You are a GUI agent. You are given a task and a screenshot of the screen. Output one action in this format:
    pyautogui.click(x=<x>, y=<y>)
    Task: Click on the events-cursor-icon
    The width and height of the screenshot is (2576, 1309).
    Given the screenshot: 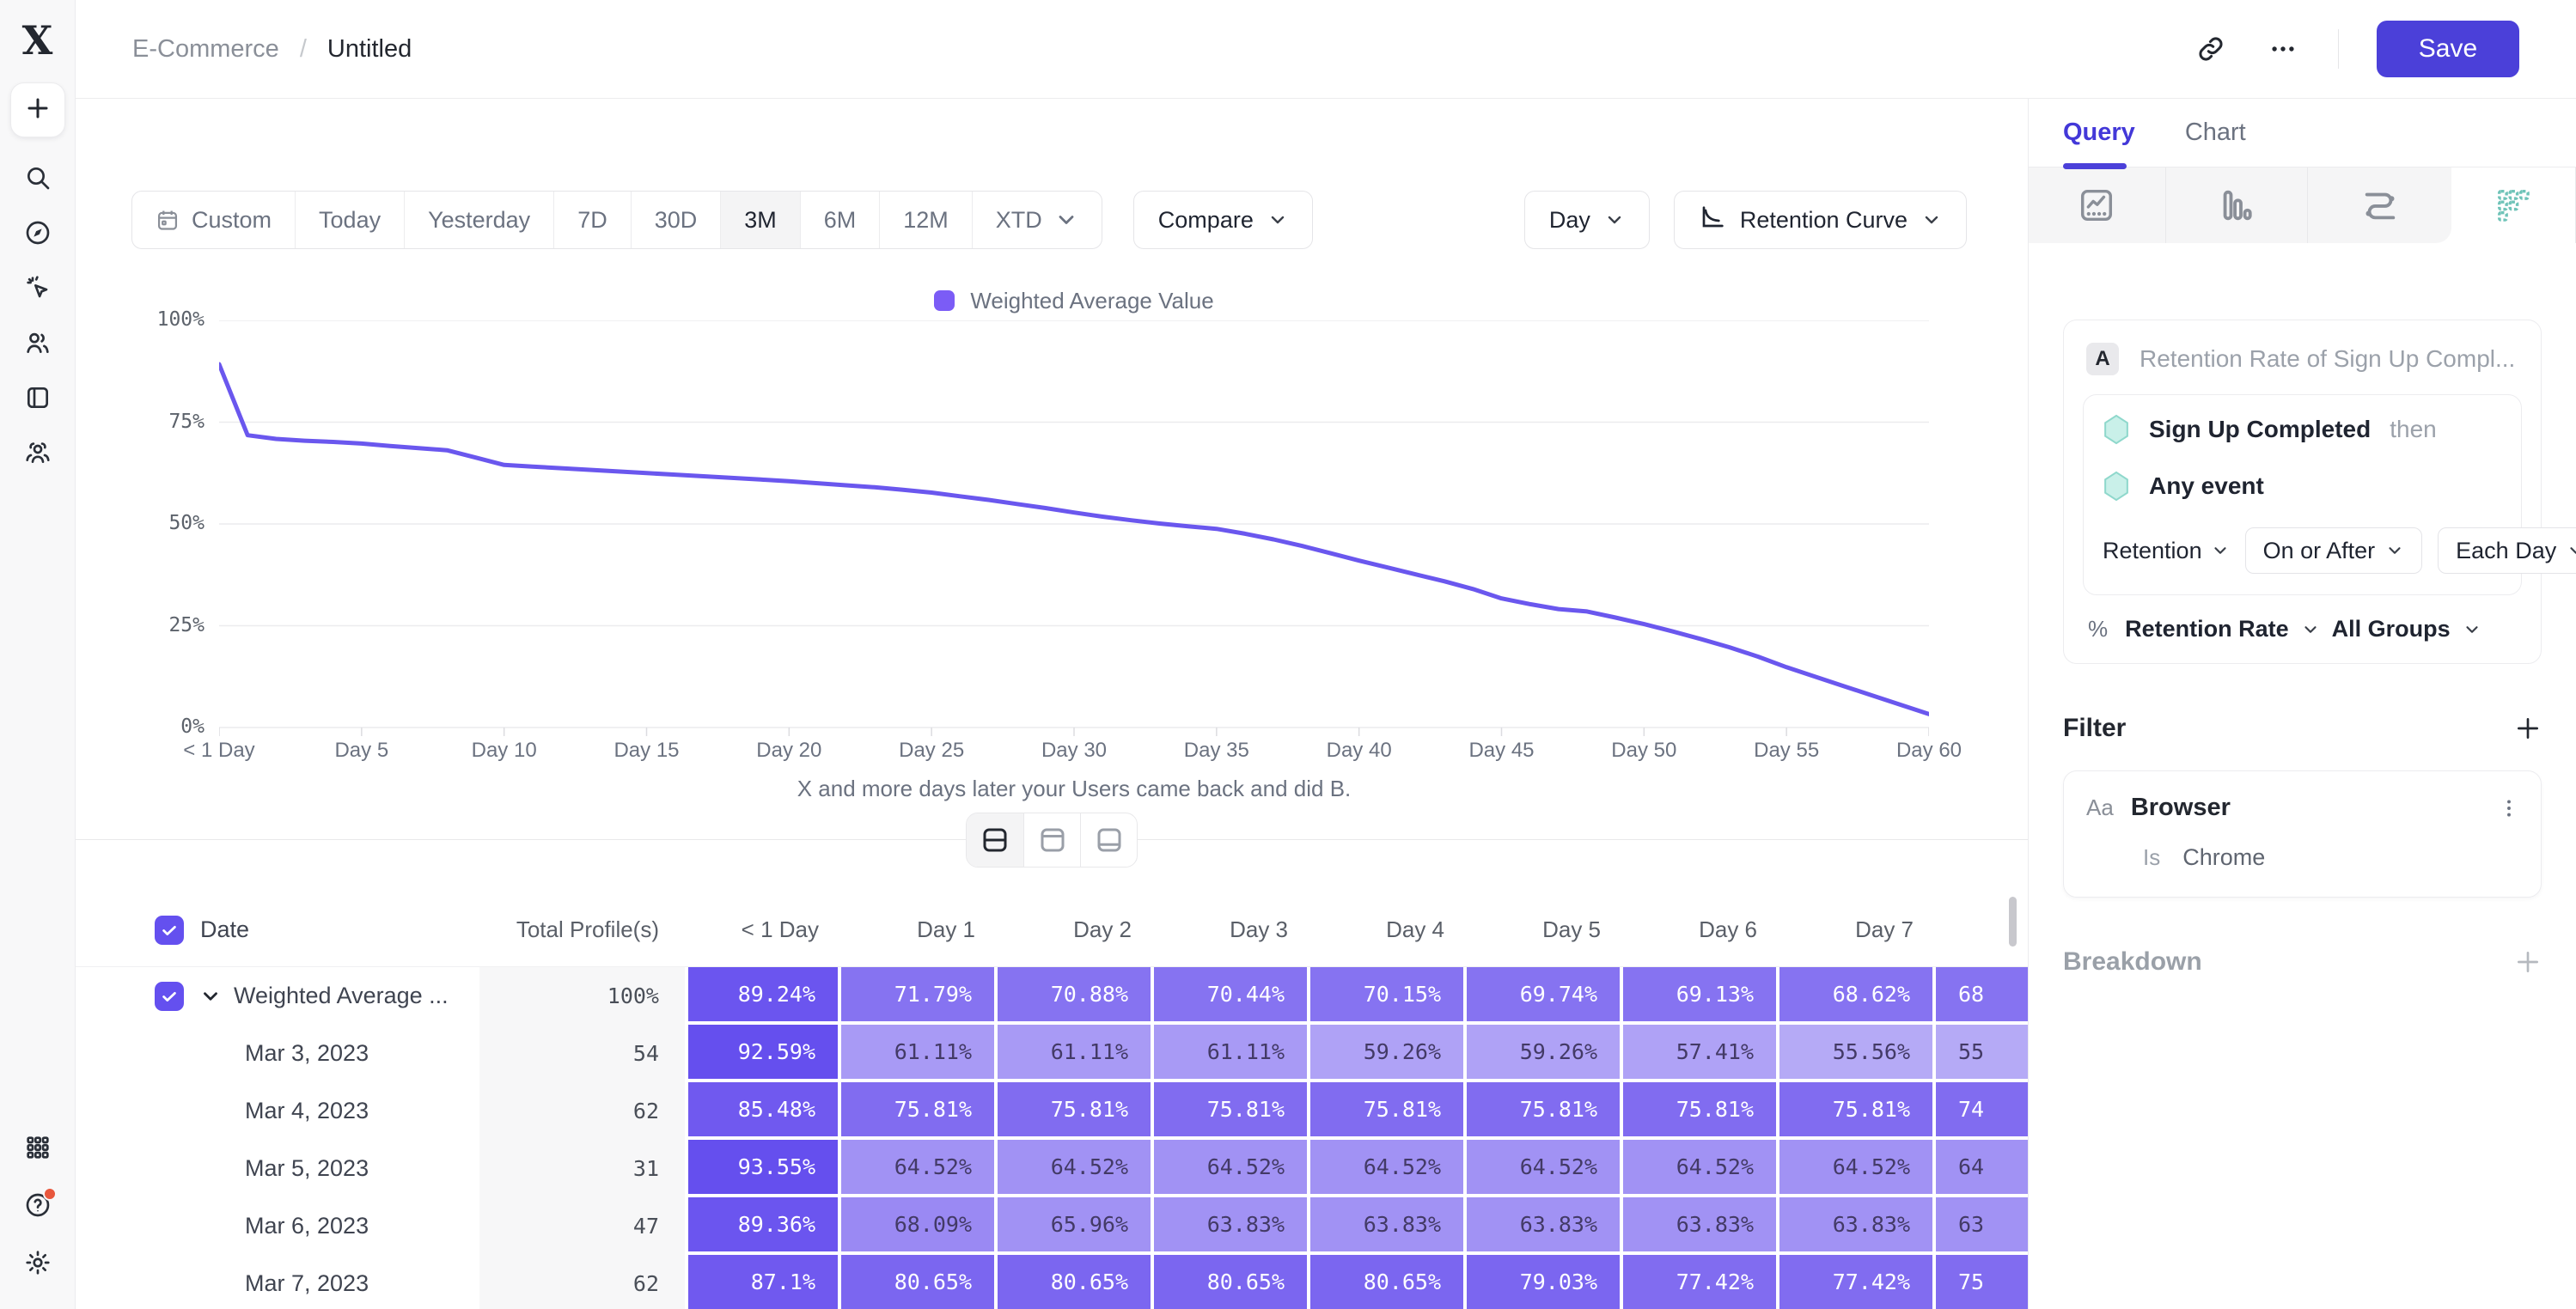 What is the action you would take?
    pyautogui.click(x=37, y=287)
    